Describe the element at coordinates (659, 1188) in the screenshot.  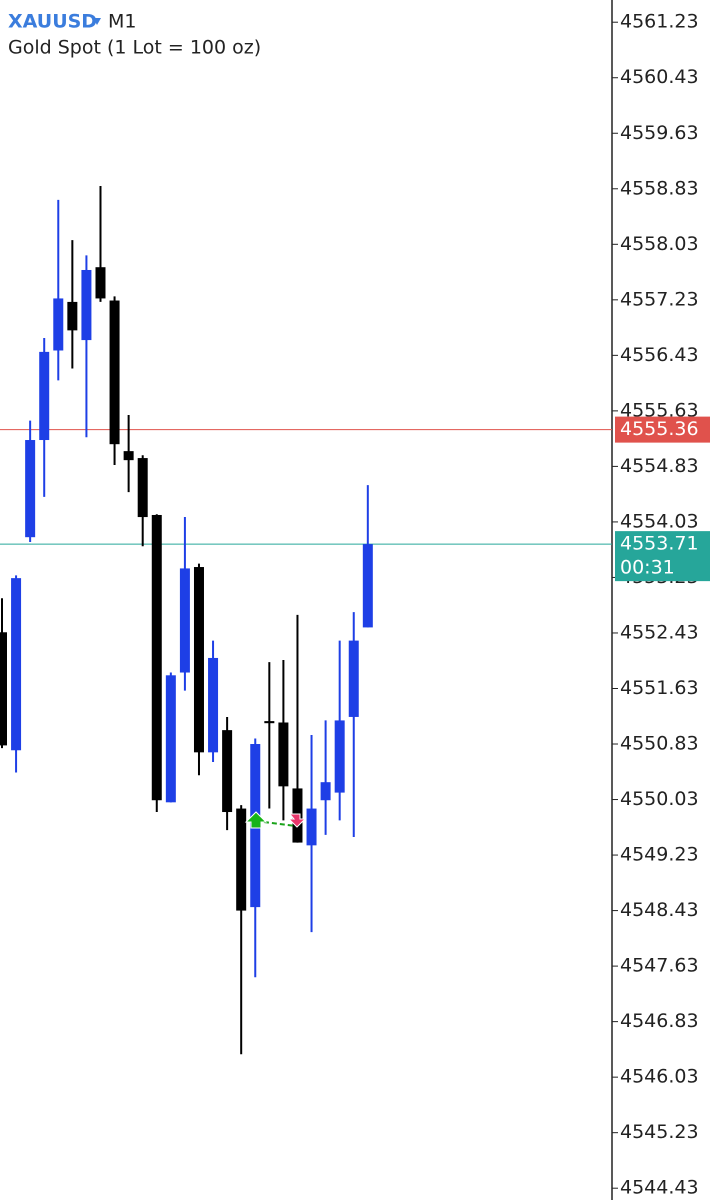
I see `y-tick-label: 4544.43` at that location.